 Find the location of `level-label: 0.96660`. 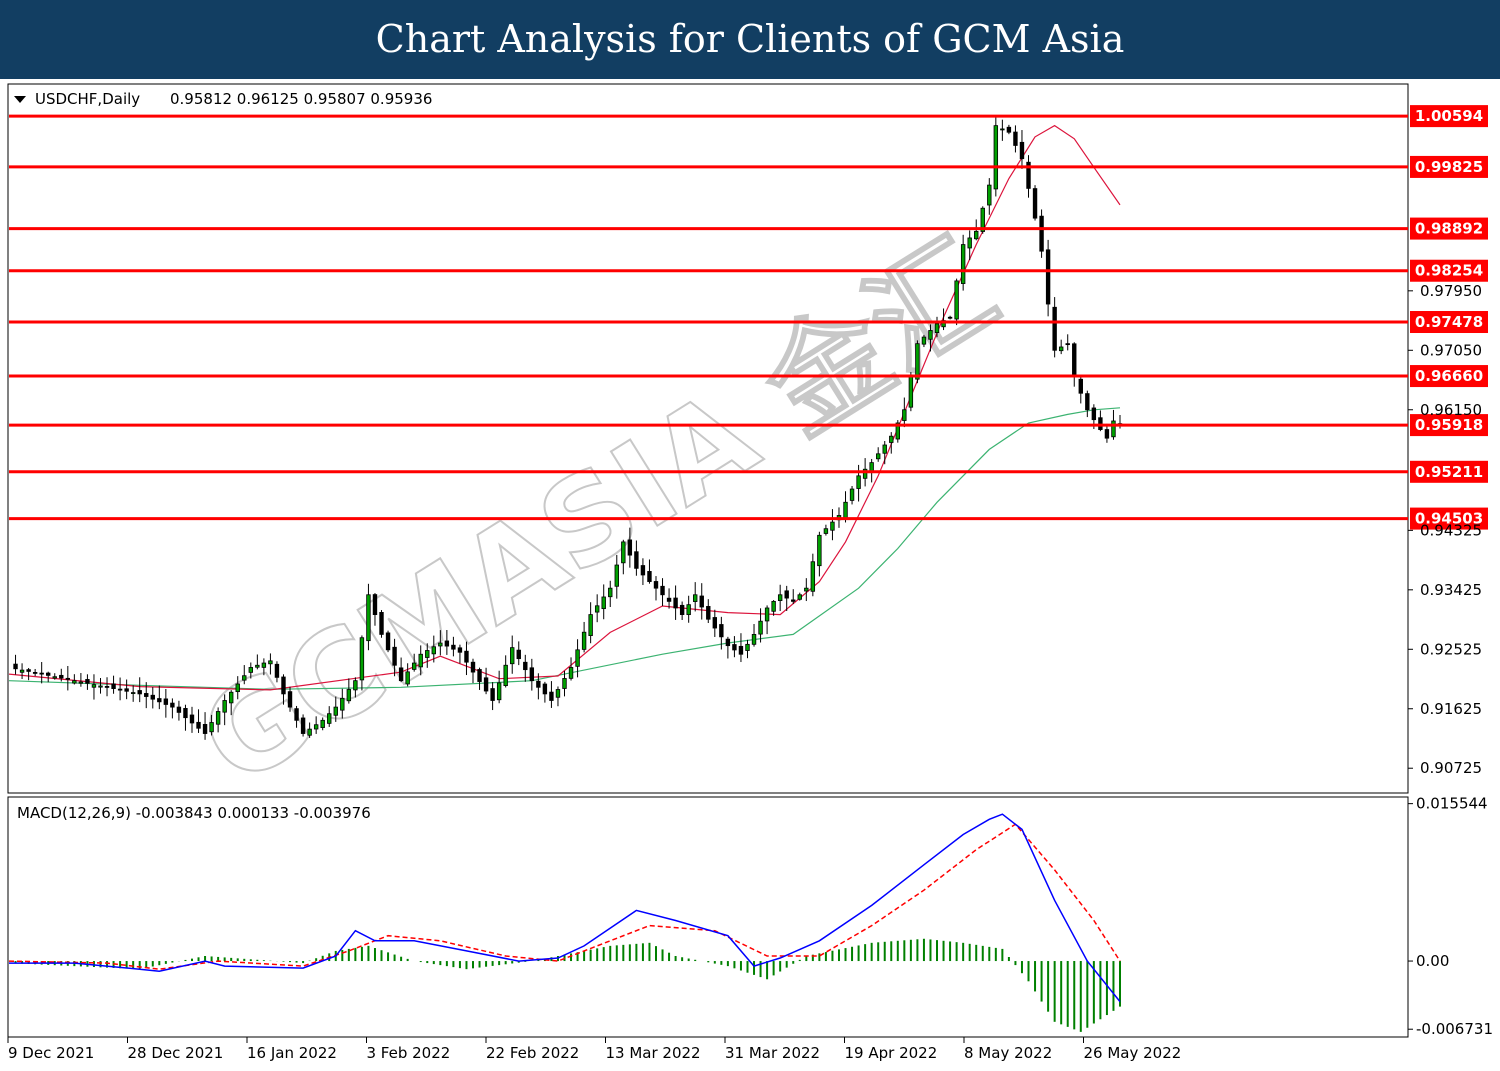

level-label: 0.96660 is located at coordinates (1449, 376).